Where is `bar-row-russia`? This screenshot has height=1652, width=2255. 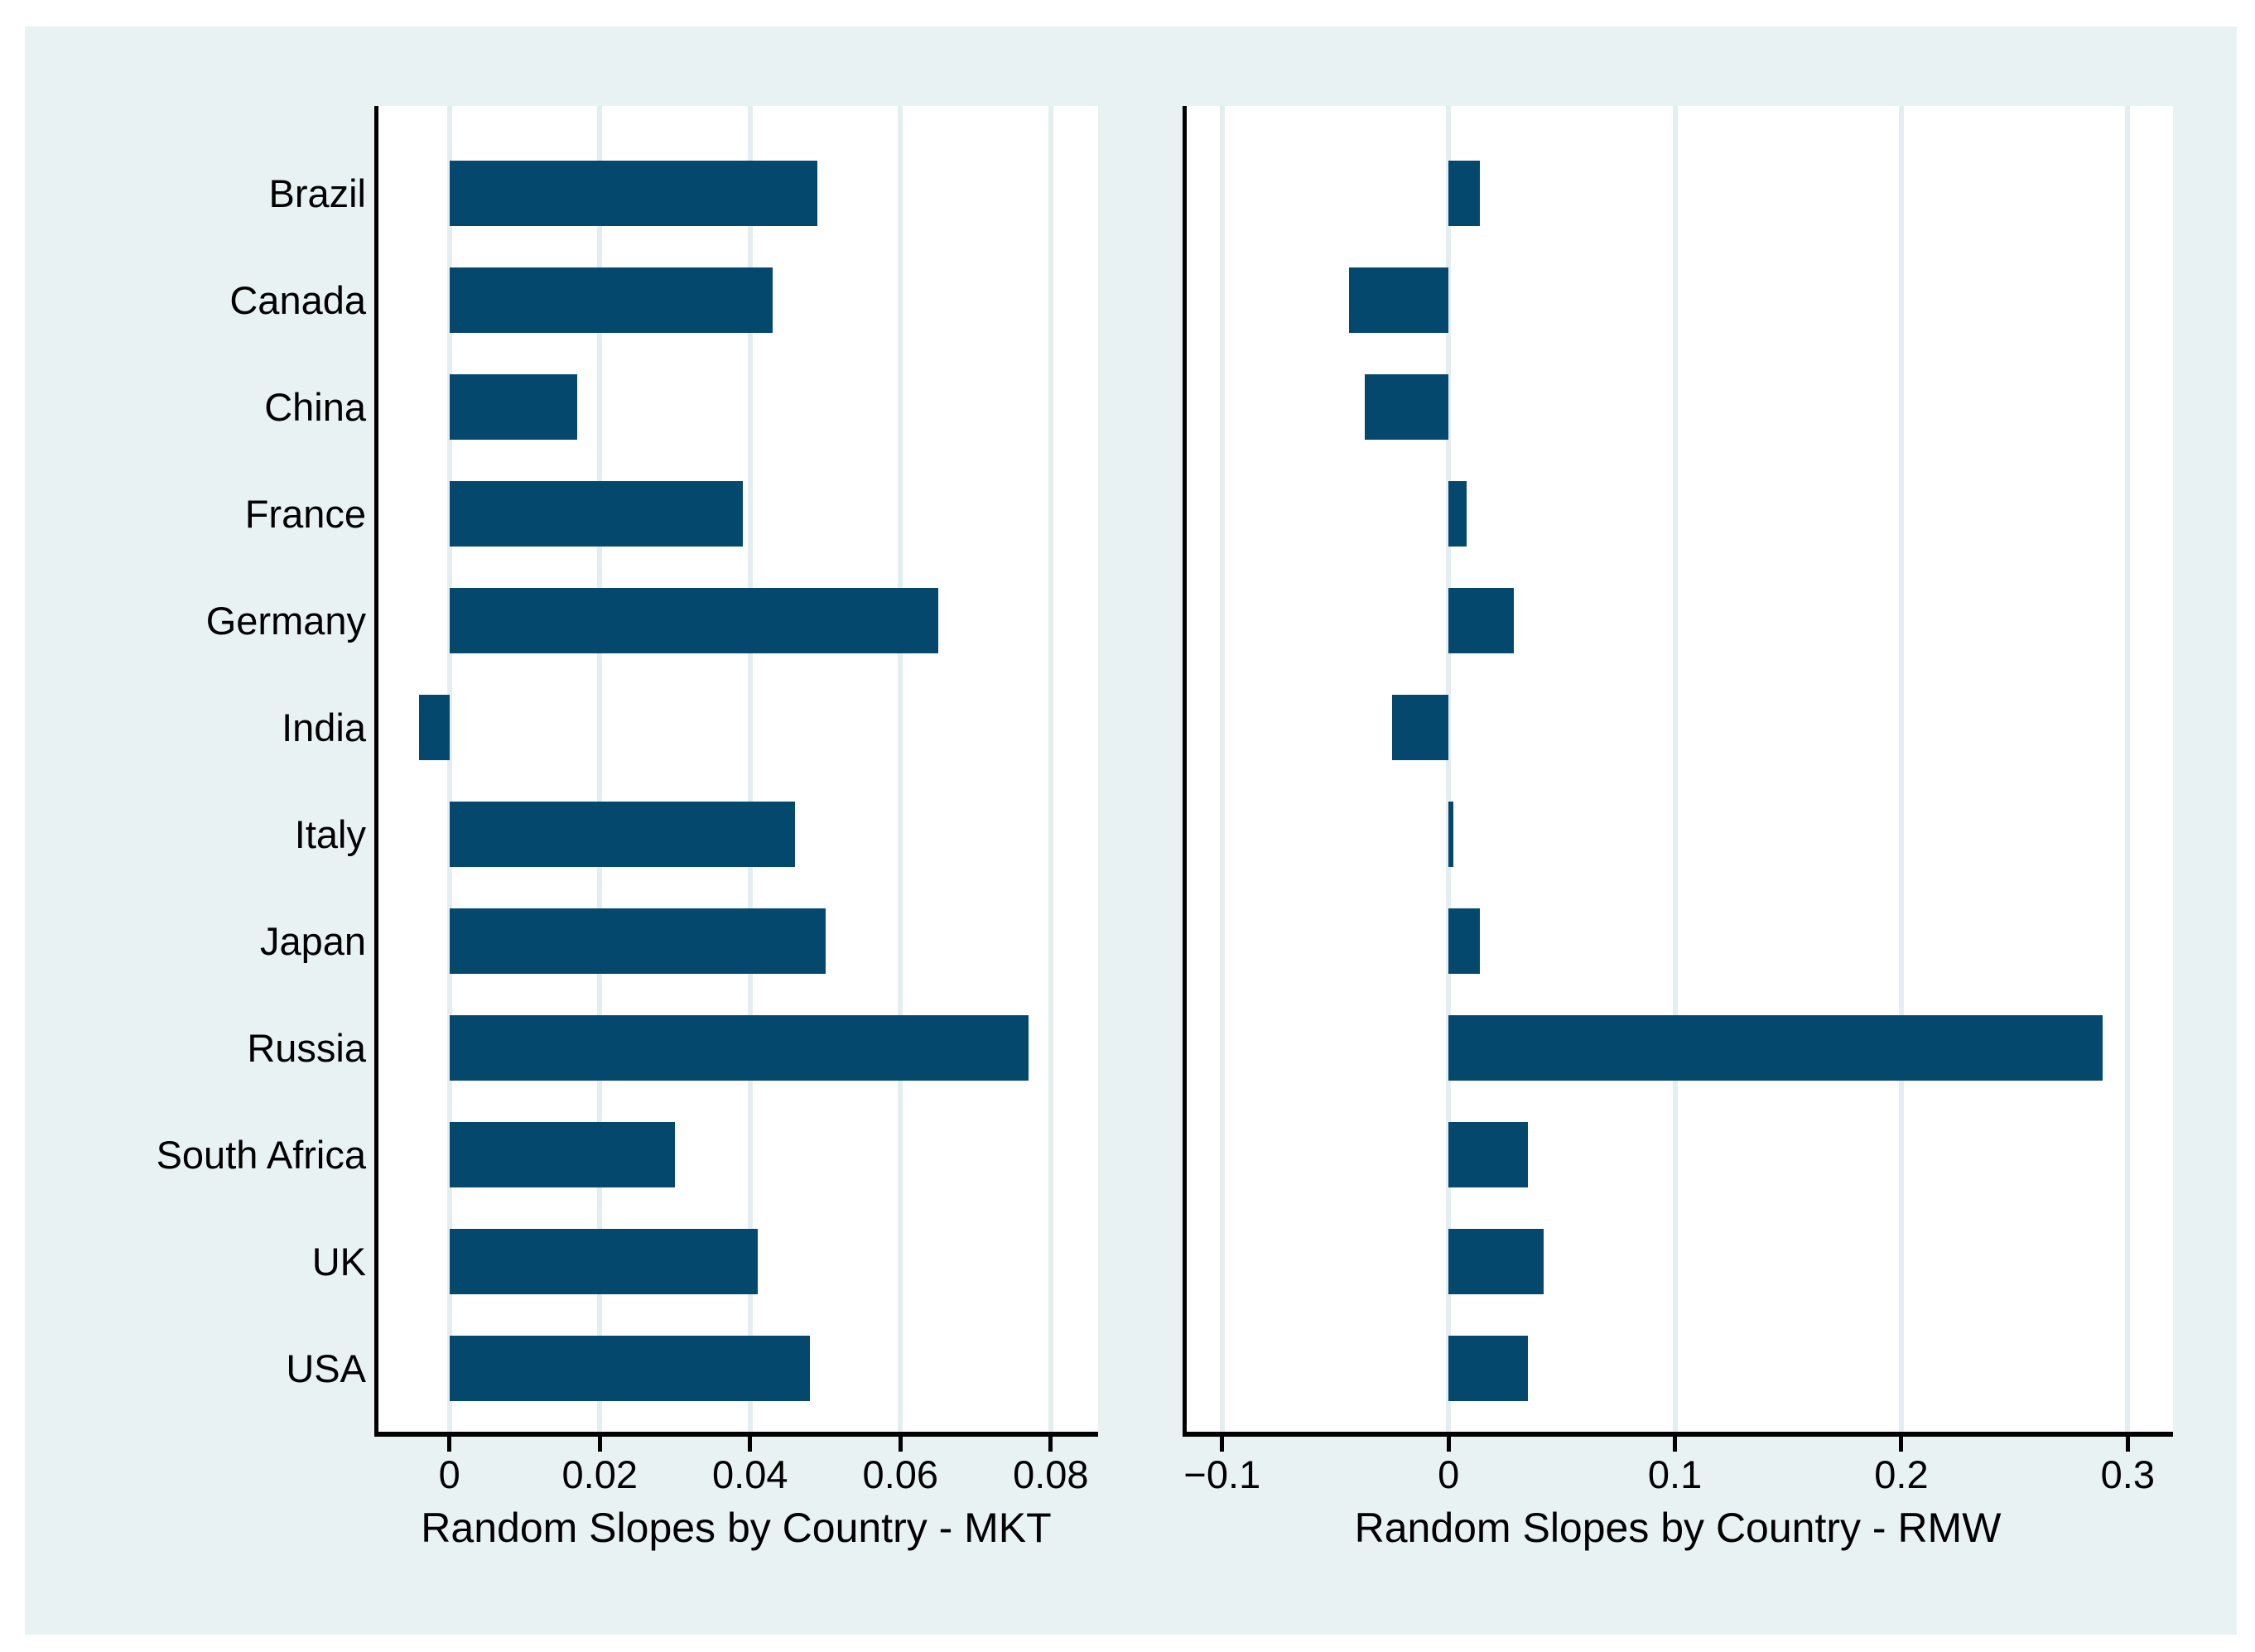
bar-row-russia is located at coordinates (736, 1048).